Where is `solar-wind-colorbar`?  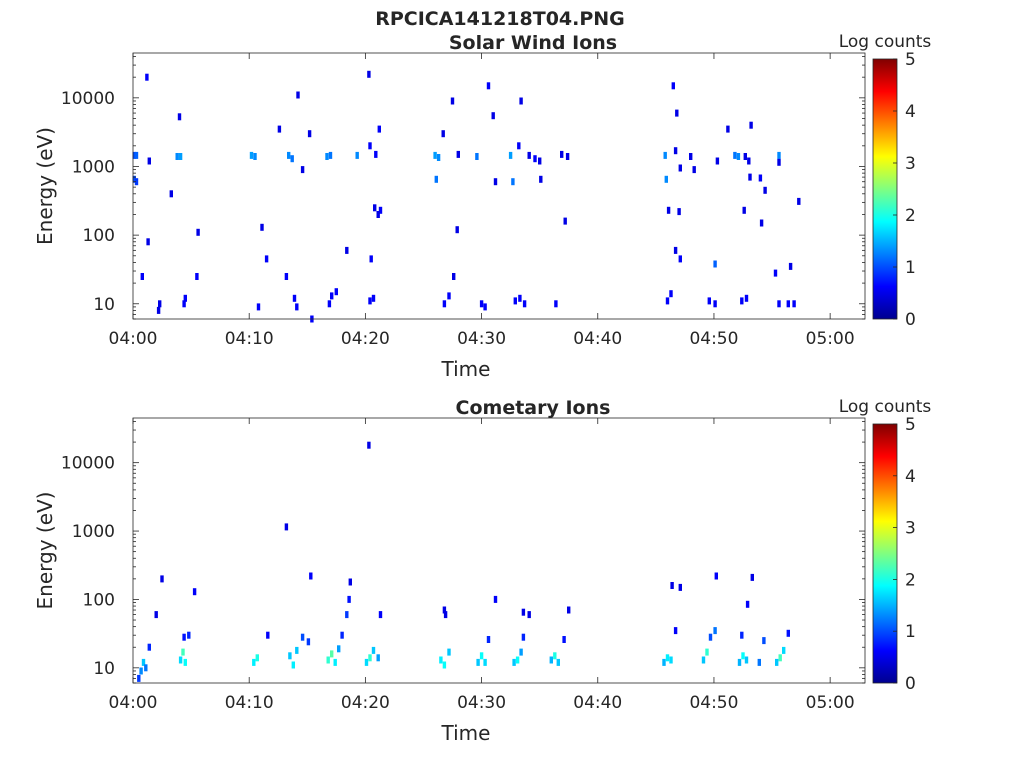 solar-wind-colorbar is located at coordinates (885, 189).